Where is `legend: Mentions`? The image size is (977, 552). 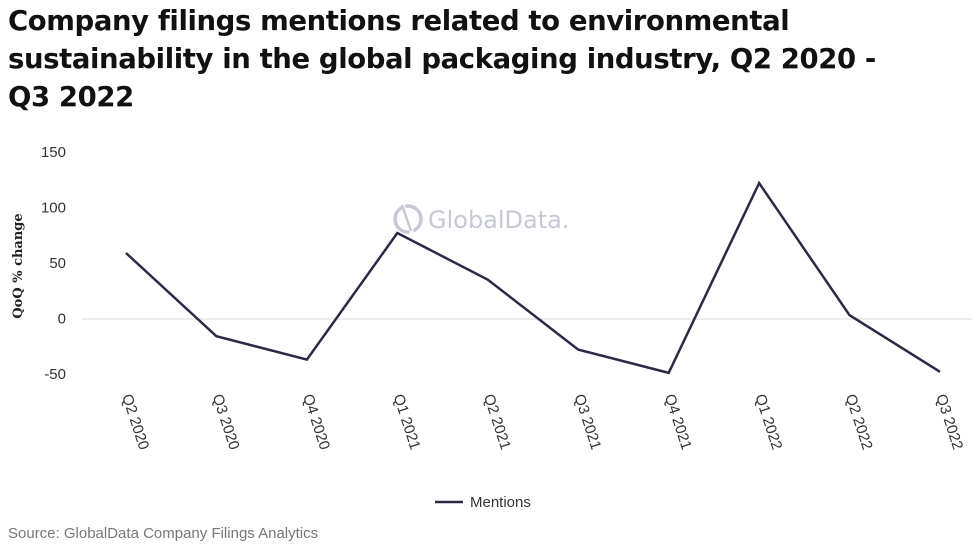 legend: Mentions is located at coordinates (483, 502).